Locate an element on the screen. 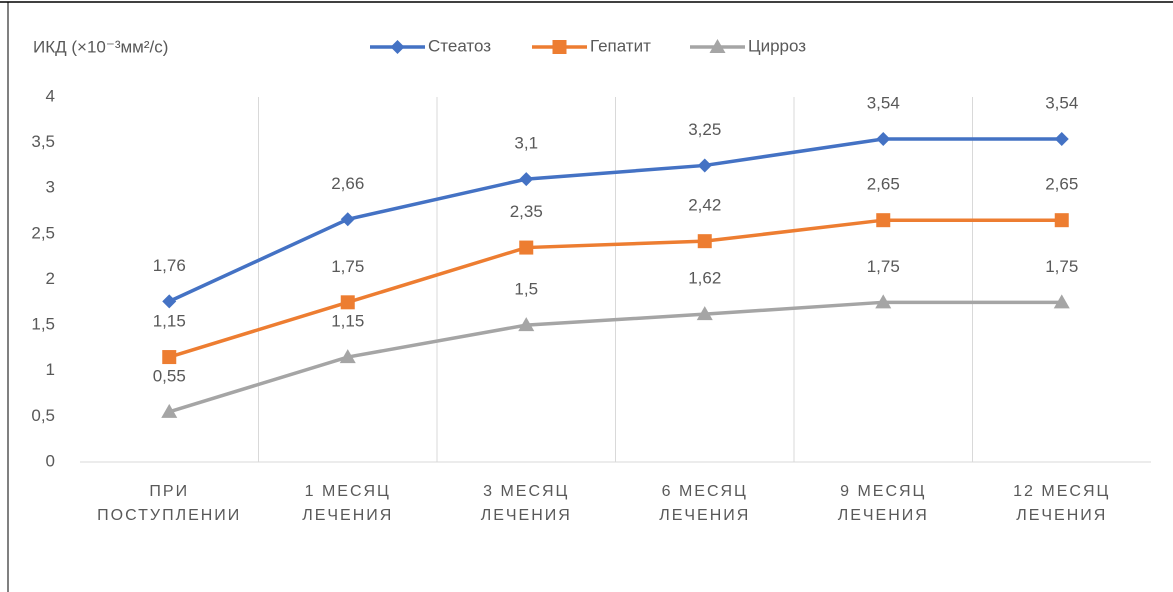 This screenshot has height=592, width=1173. y-tick-label: 3,5 is located at coordinates (43, 141).